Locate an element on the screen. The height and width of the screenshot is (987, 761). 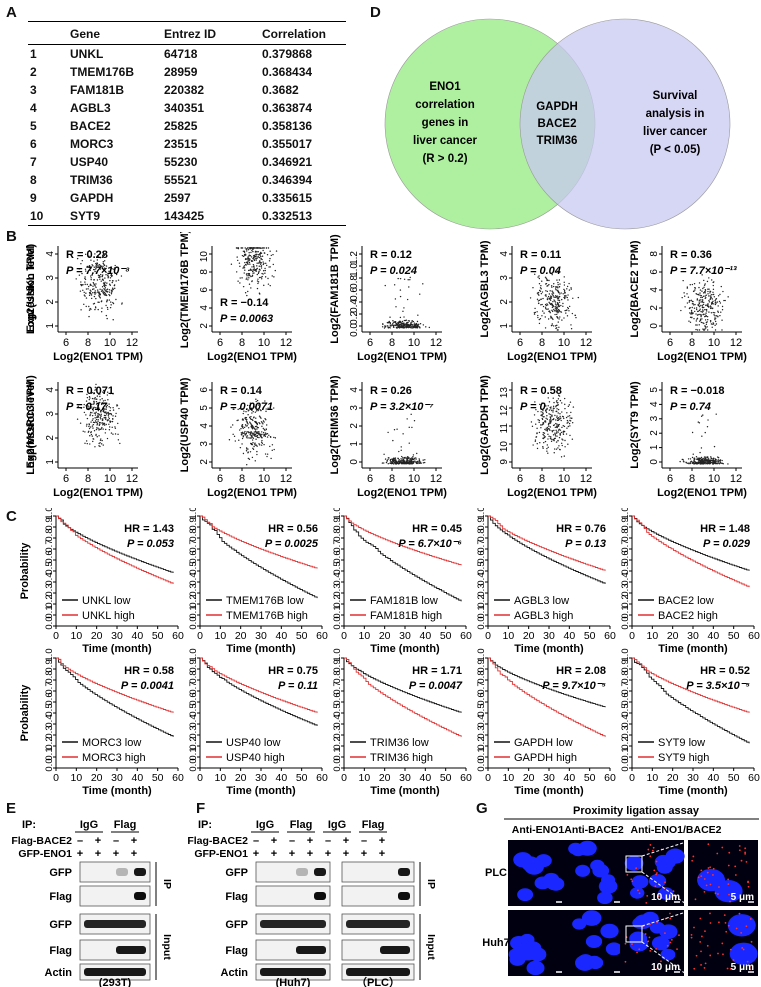
km-y-tick-label: 0.1 is located at coordinates (481, 753).